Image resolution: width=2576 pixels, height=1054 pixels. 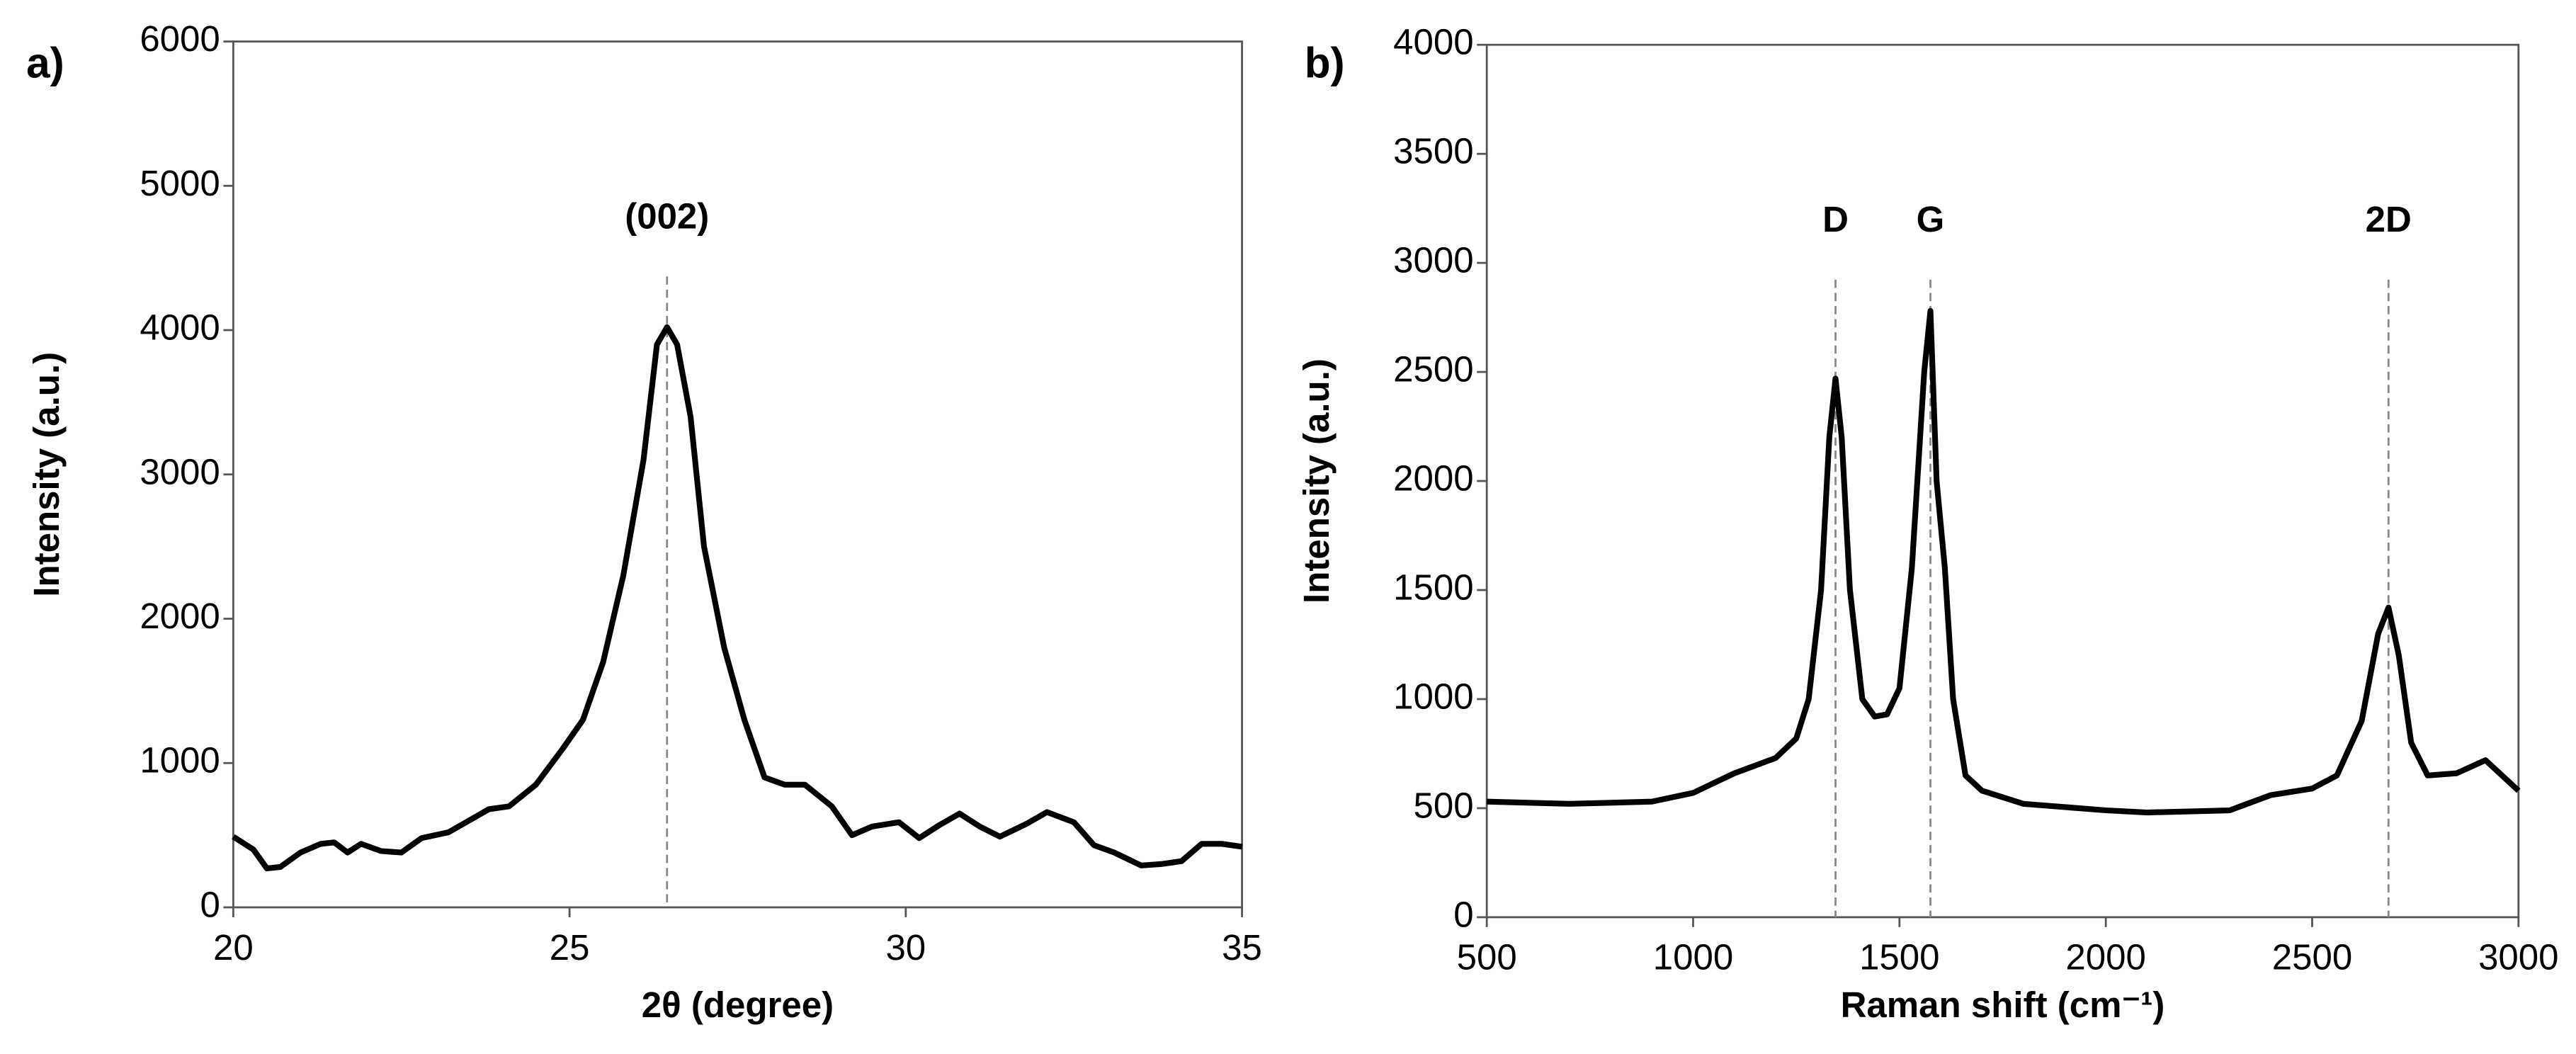 I want to click on x-tick-label: 30, so click(x=906, y=948).